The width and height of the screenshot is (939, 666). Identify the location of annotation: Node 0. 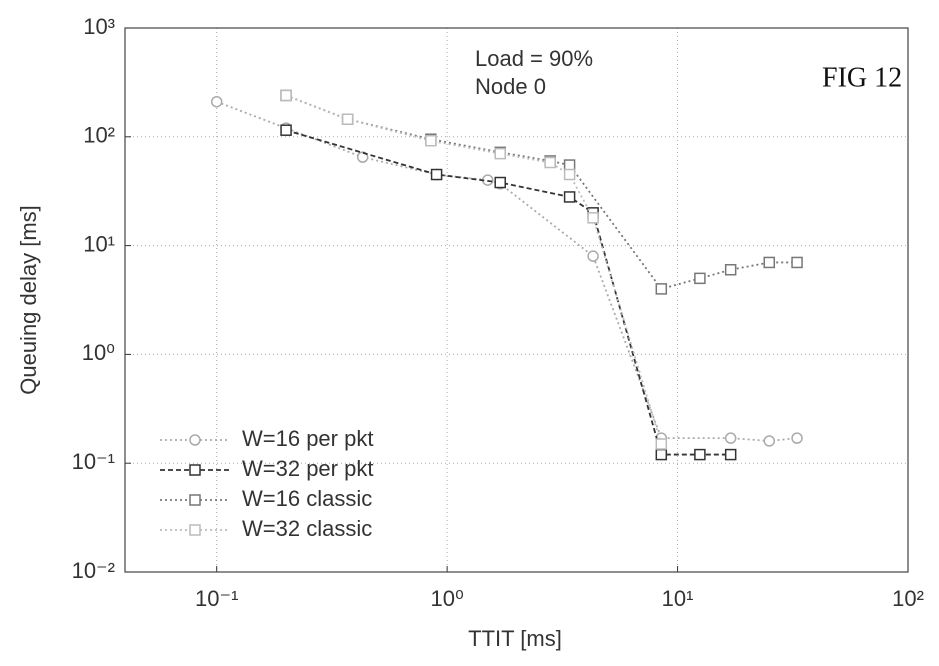
(510, 86).